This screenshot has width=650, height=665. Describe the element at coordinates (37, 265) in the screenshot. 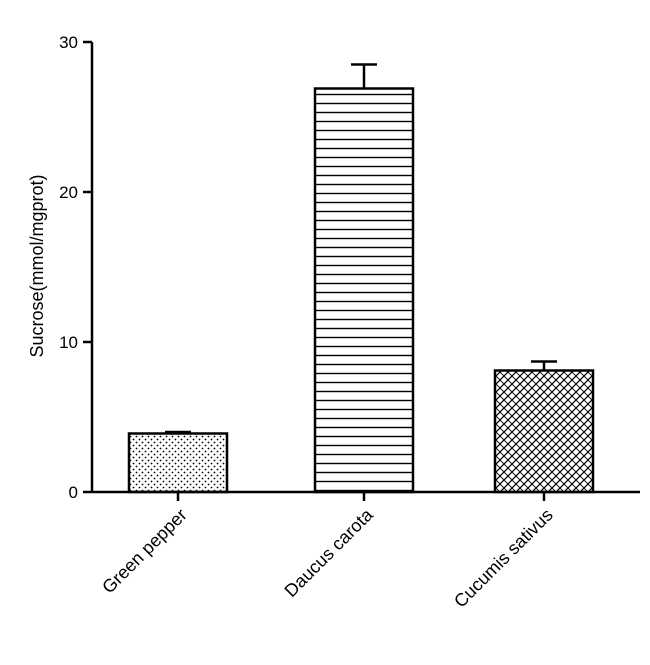

I see `y-axis-title: Sucrose(mmol/mgprot)` at that location.